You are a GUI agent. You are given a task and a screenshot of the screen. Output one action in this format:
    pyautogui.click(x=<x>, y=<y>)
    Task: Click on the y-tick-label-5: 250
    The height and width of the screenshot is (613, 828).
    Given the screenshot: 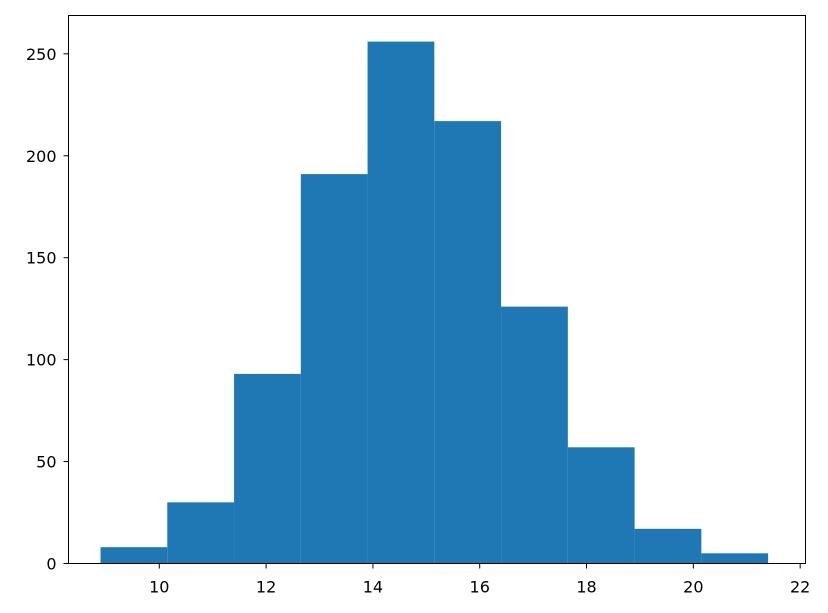 What is the action you would take?
    pyautogui.click(x=41, y=54)
    